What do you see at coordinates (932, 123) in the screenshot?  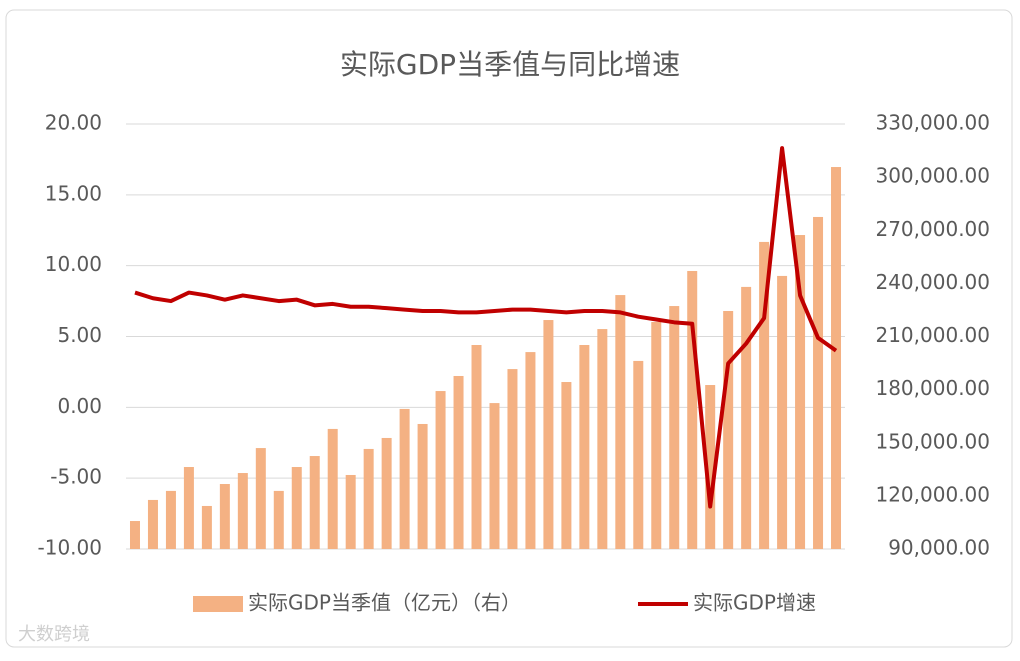 I see `y2-tick-label: 330,000.00` at bounding box center [932, 123].